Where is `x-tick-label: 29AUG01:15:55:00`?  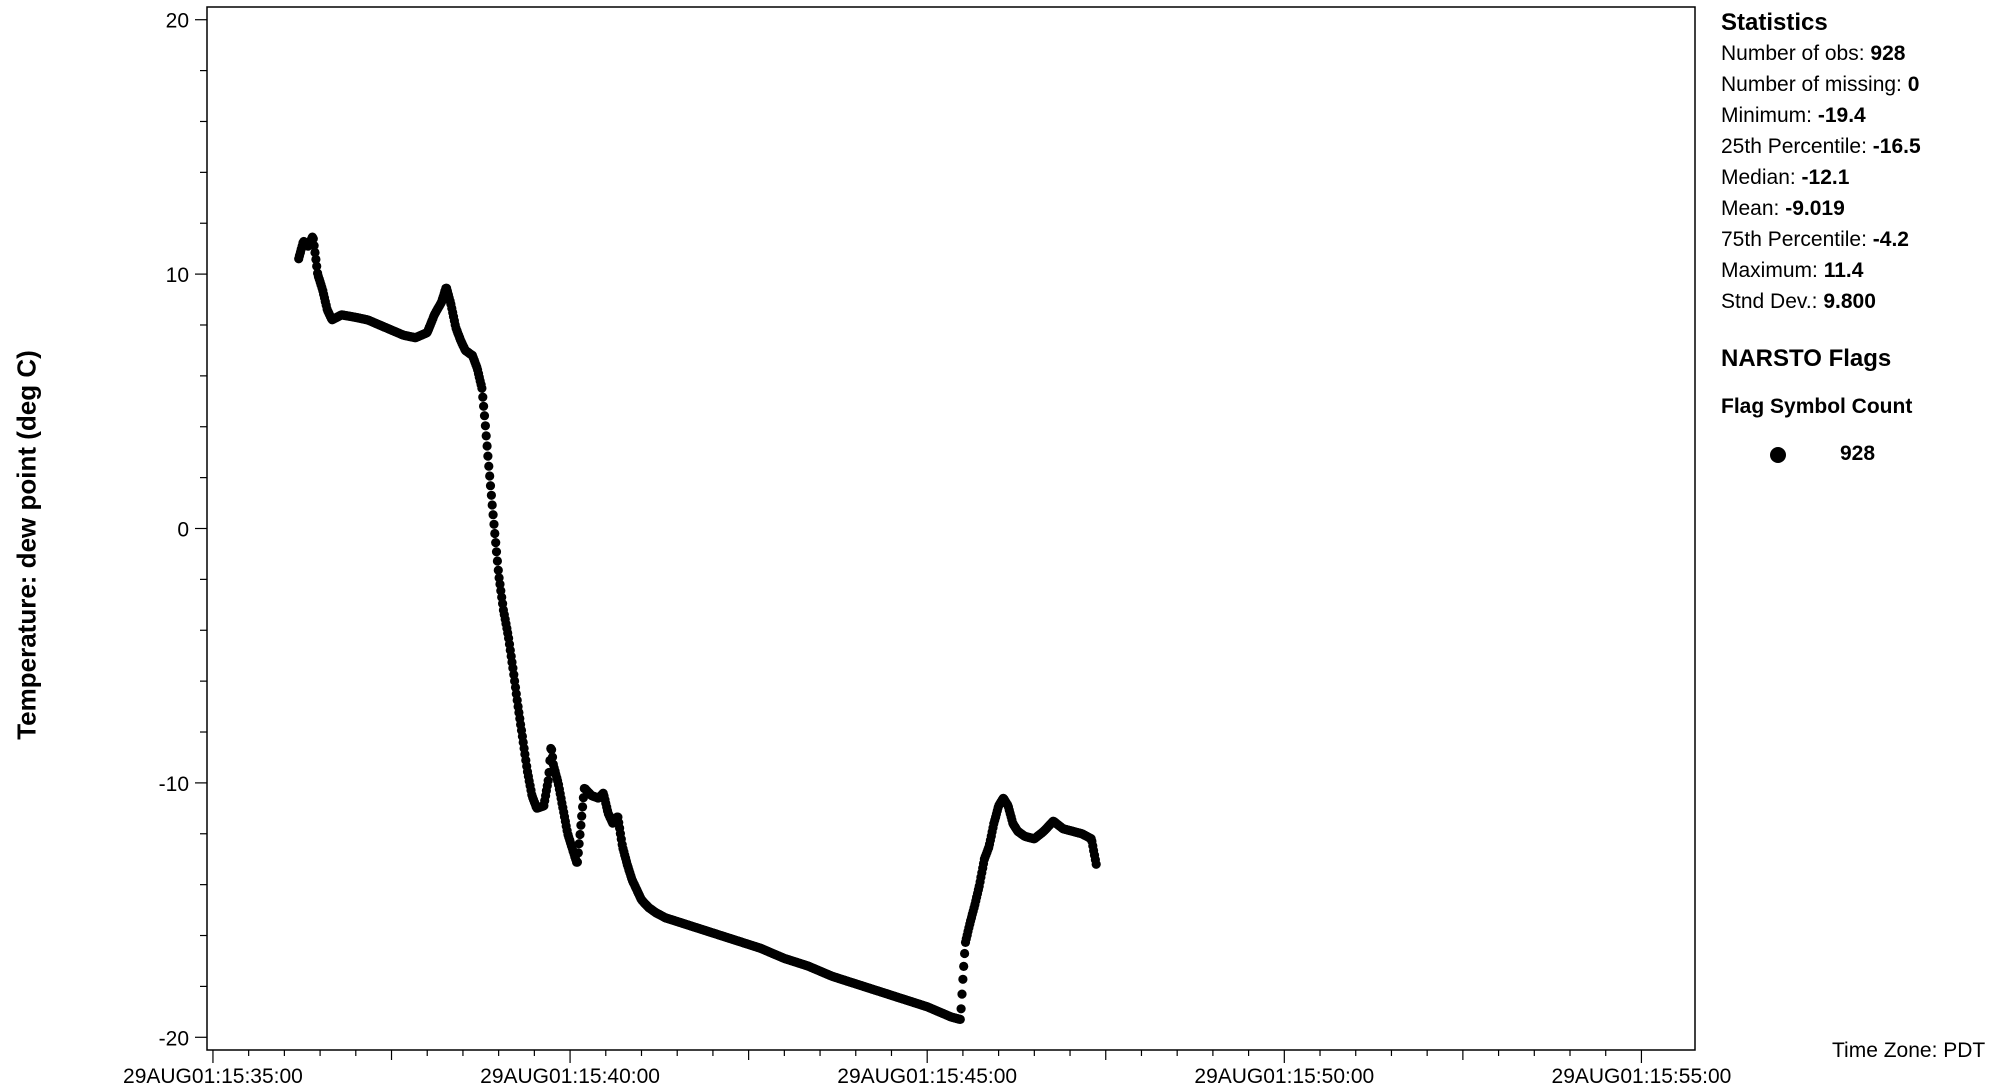 x-tick-label: 29AUG01:15:55:00 is located at coordinates (1642, 1076).